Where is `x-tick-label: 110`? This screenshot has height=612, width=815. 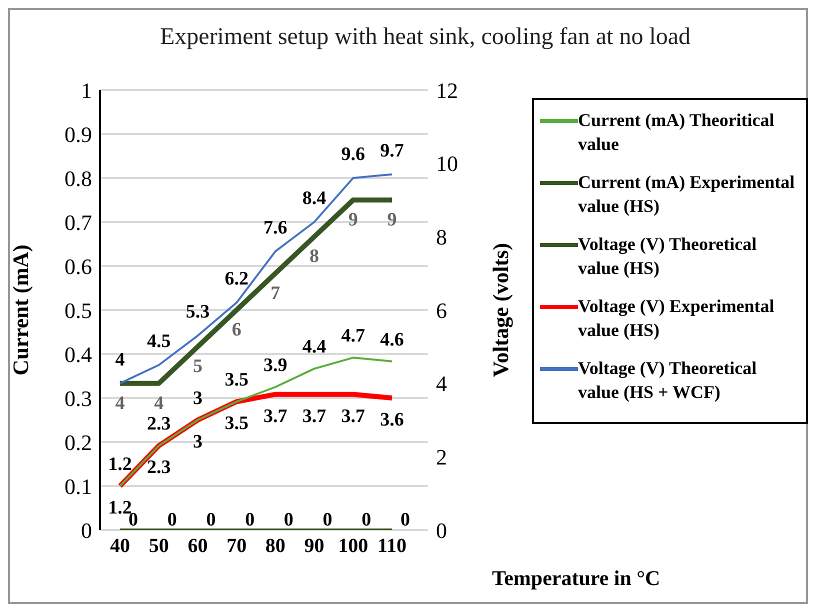 x-tick-label: 110 is located at coordinates (392, 546).